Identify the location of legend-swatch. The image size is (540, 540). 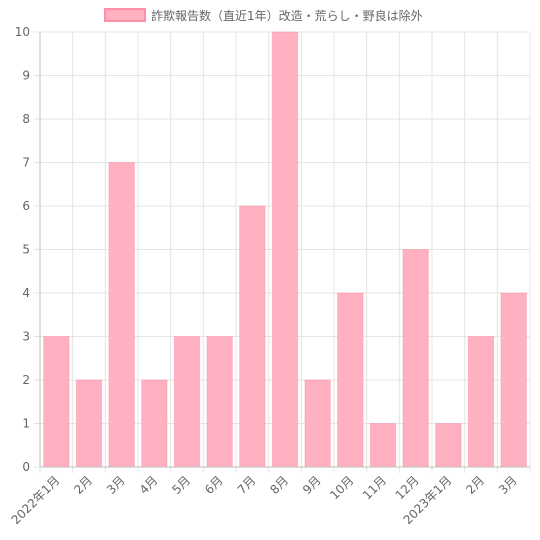
(125, 15).